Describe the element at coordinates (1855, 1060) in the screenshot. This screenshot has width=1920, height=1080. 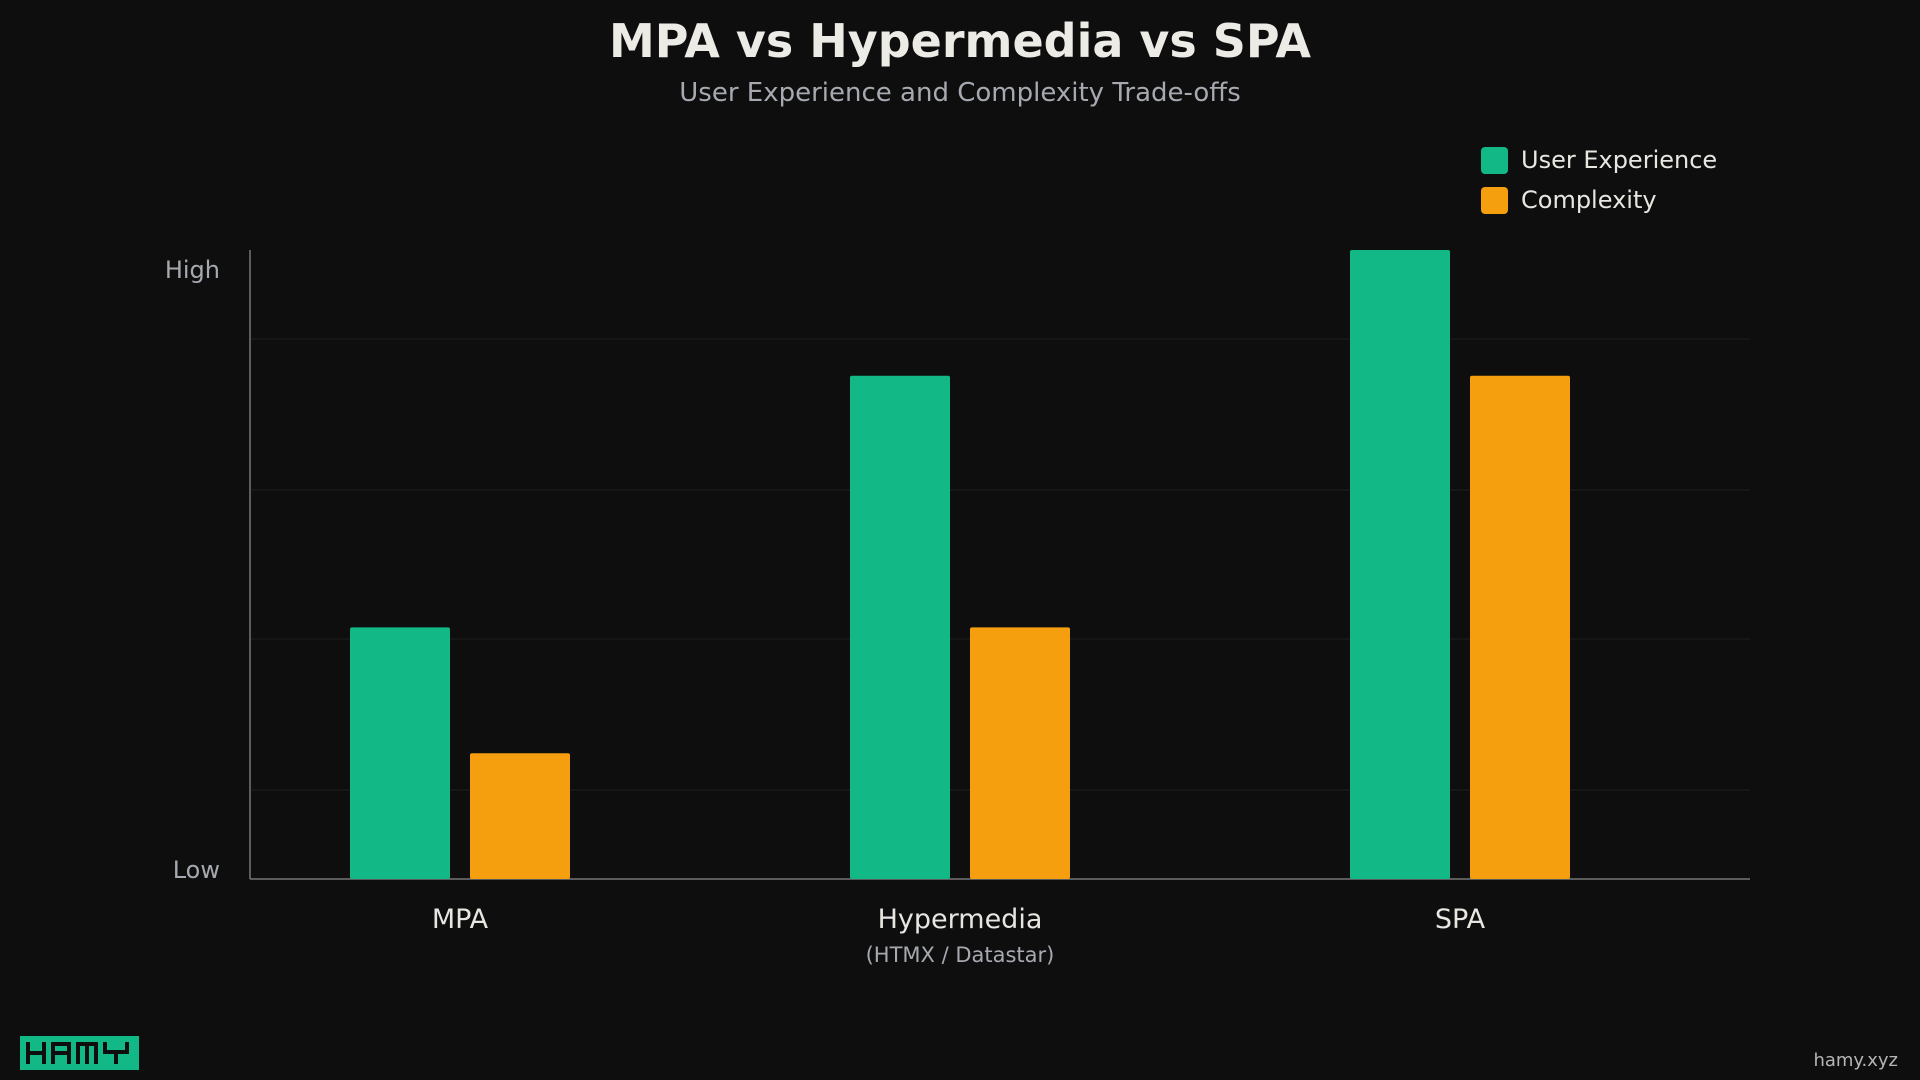
I see `site-url: hamy.xyz` at that location.